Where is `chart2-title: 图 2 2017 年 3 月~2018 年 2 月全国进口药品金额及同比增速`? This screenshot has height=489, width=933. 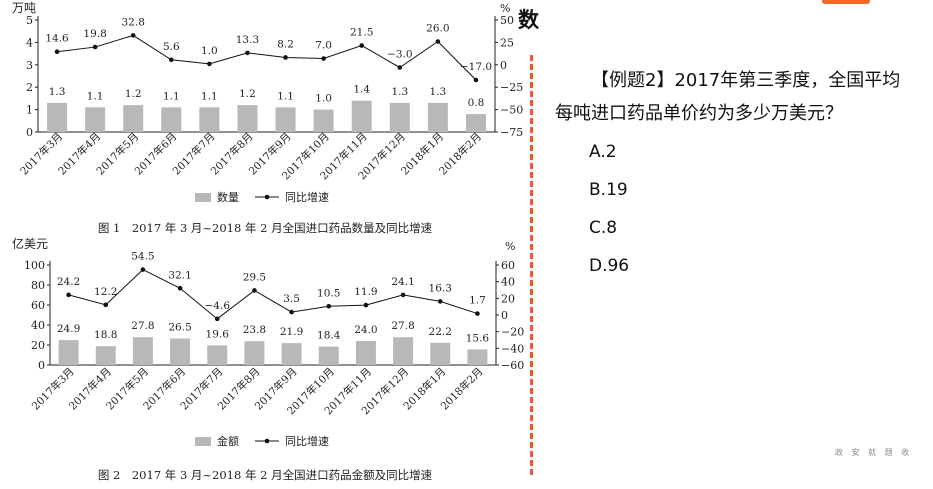
chart2-title: 图 2 2017 年 3 月~2018 年 2 月全国进口药品金额及同比增速 is located at coordinates (265, 475).